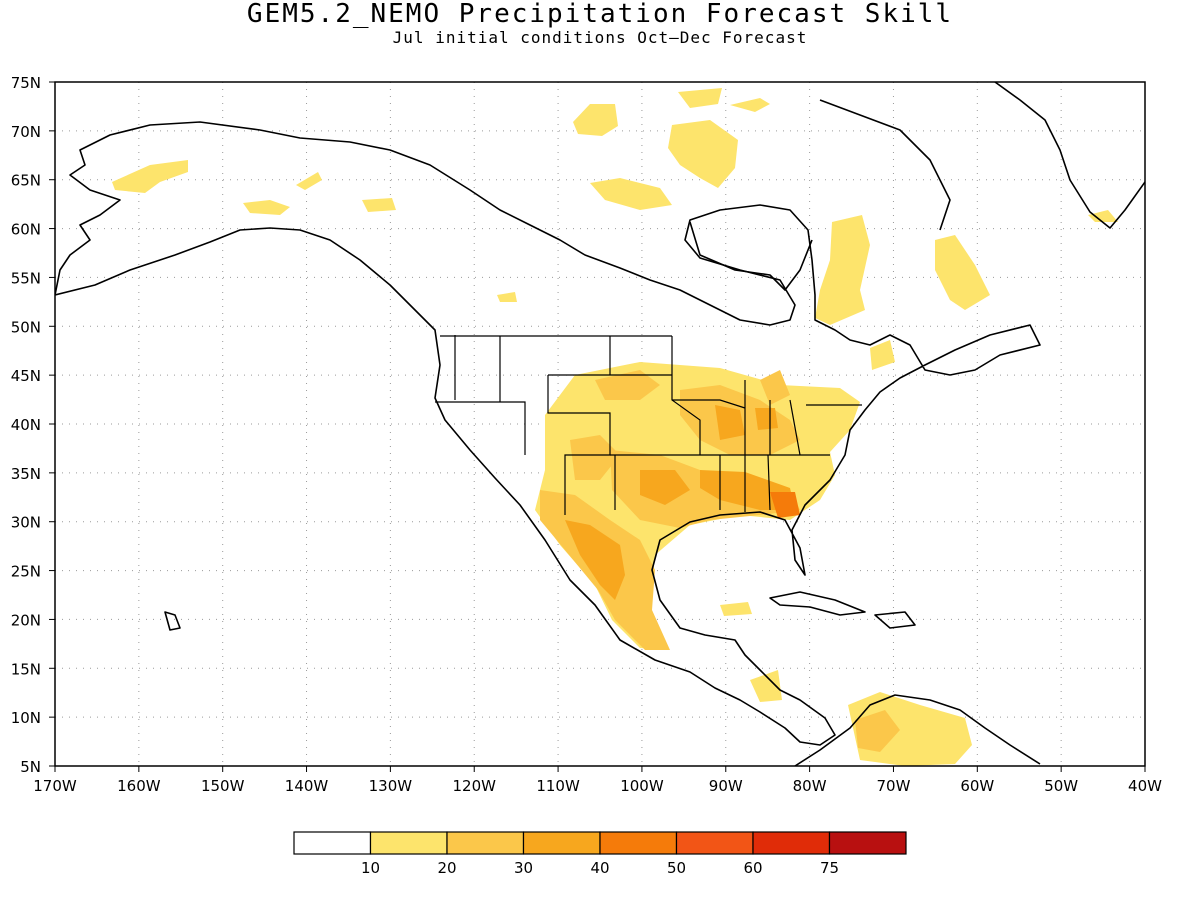 This screenshot has width=1200, height=900. I want to click on skill-region-southeast, so click(747, 490).